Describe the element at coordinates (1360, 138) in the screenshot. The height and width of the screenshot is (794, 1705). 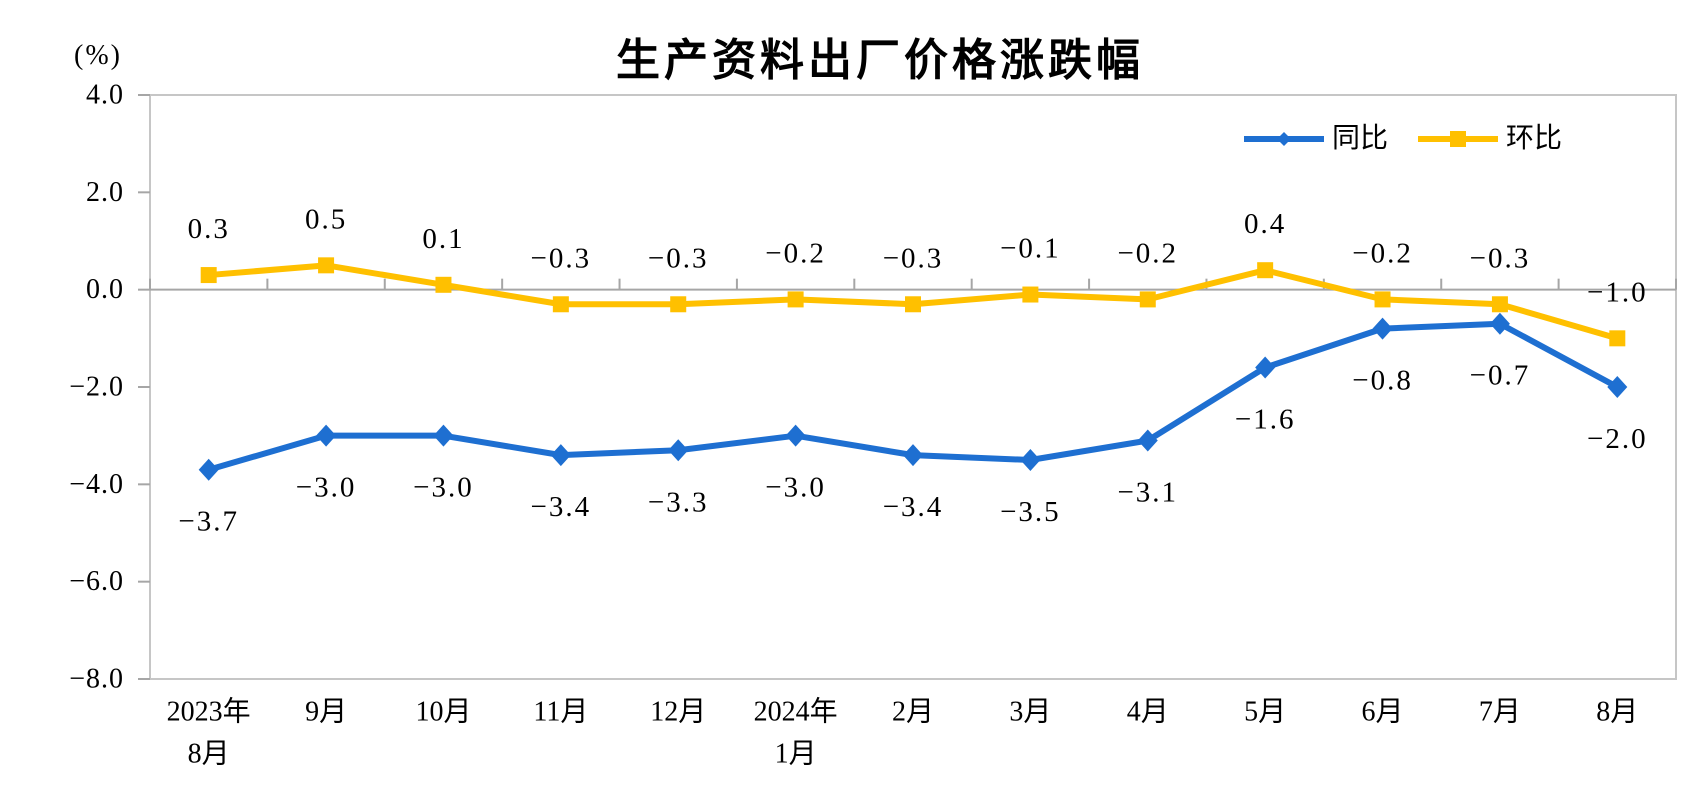
I see `legend-label-yoy: 同比` at that location.